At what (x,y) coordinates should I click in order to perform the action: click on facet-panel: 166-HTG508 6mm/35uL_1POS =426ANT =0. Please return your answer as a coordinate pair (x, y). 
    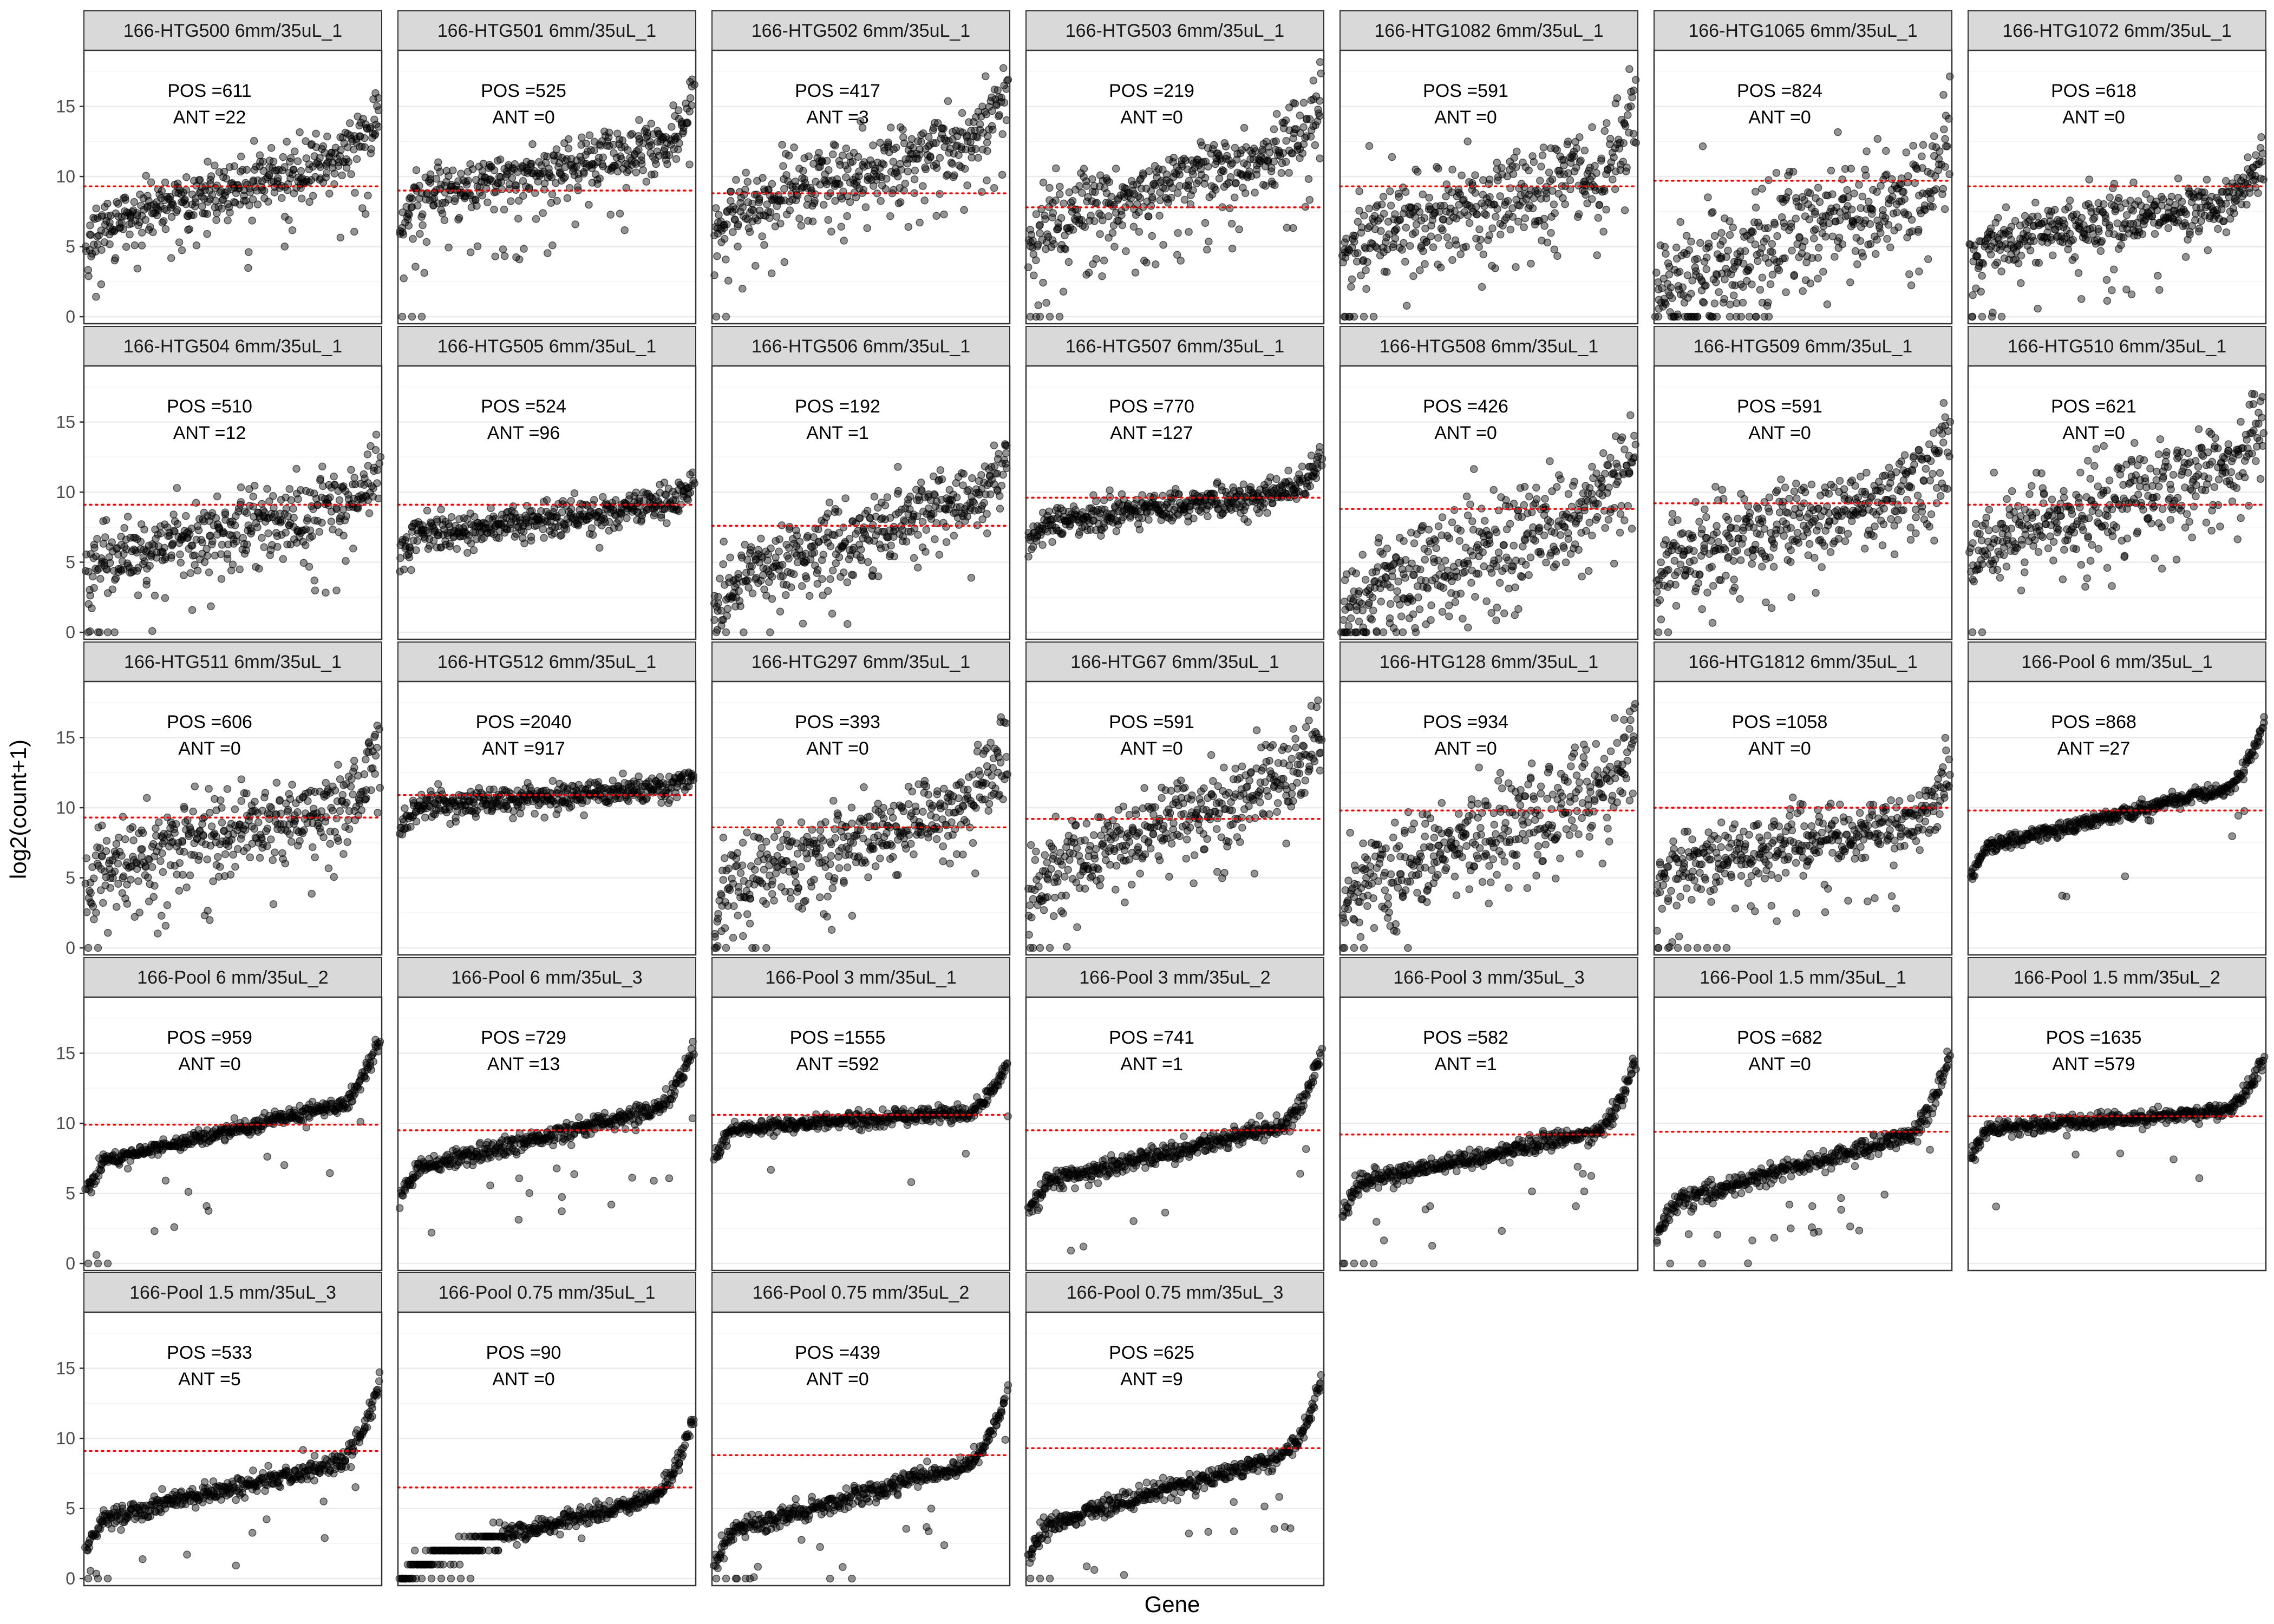
    Looking at the image, I should click on (1489, 483).